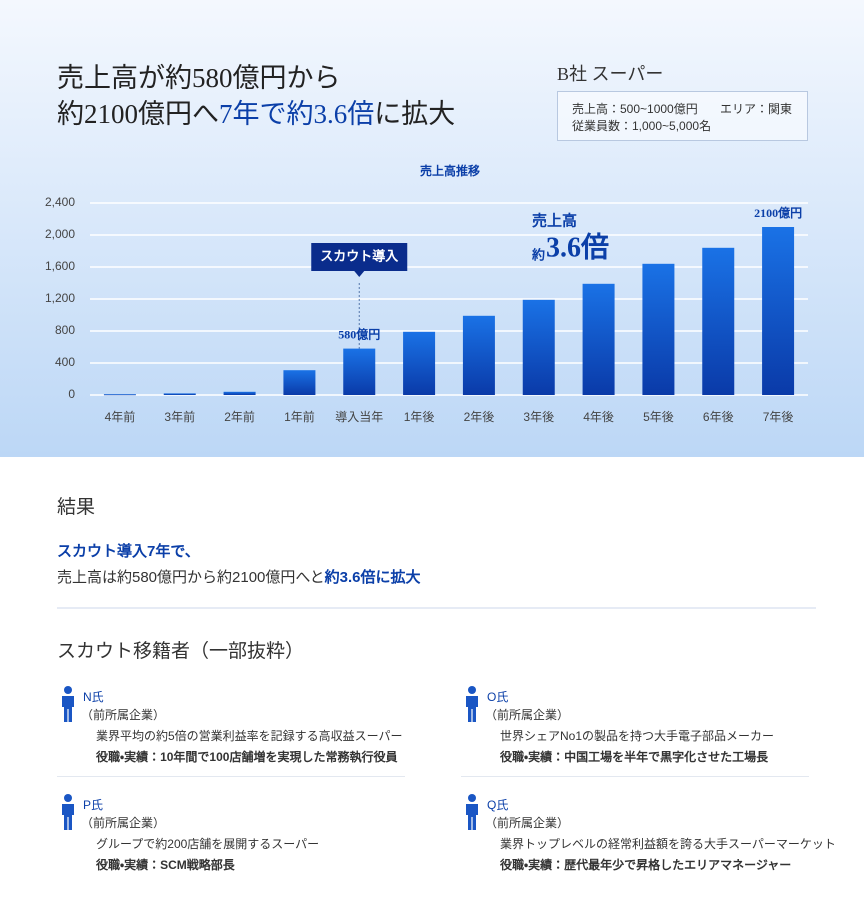 Image resolution: width=864 pixels, height=900 pixels. What do you see at coordinates (637, 736) in the screenshot?
I see `person-company: 世界シェアNo1の製品を持つ大手電子部品メーカー` at bounding box center [637, 736].